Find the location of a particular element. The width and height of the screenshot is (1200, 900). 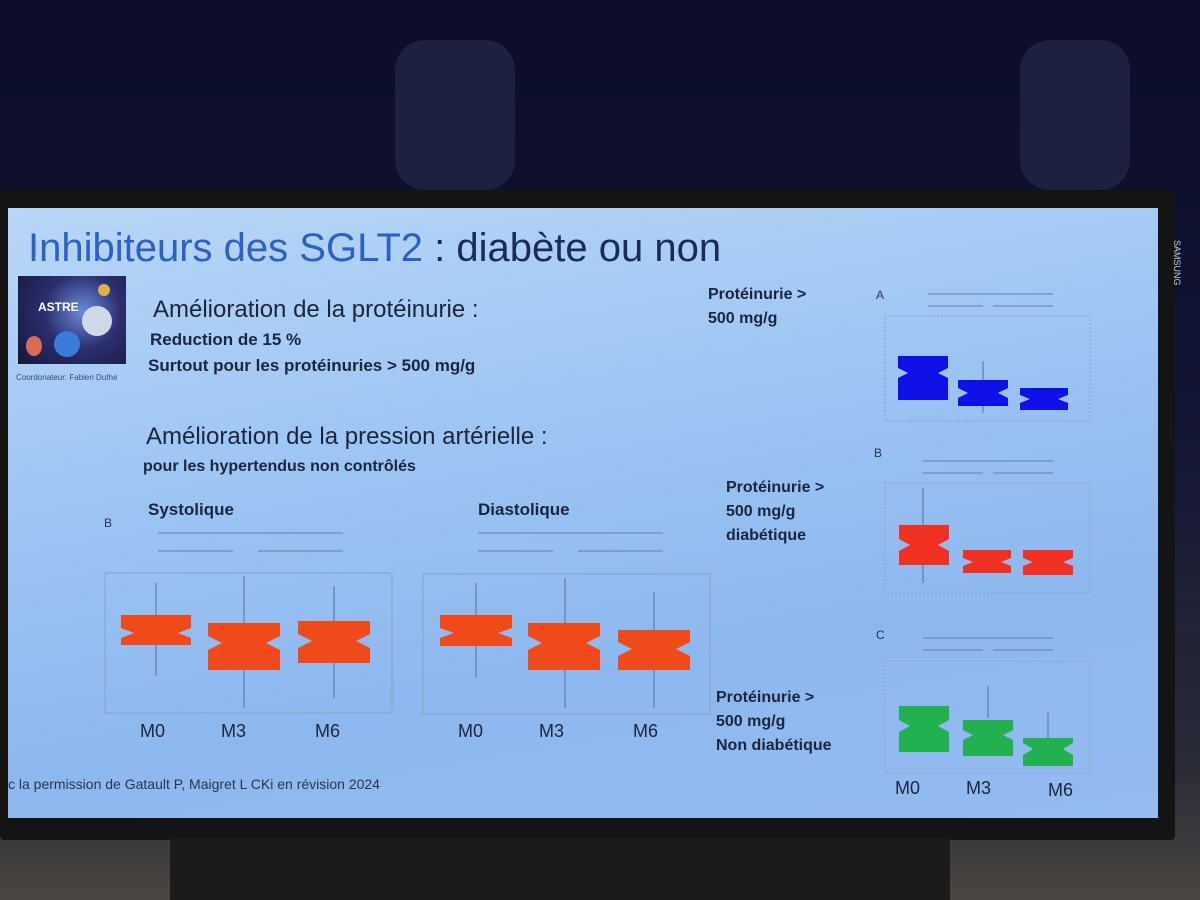

section1-line2: Surtout pour les protéinuries > 500 mg/g is located at coordinates (312, 365).